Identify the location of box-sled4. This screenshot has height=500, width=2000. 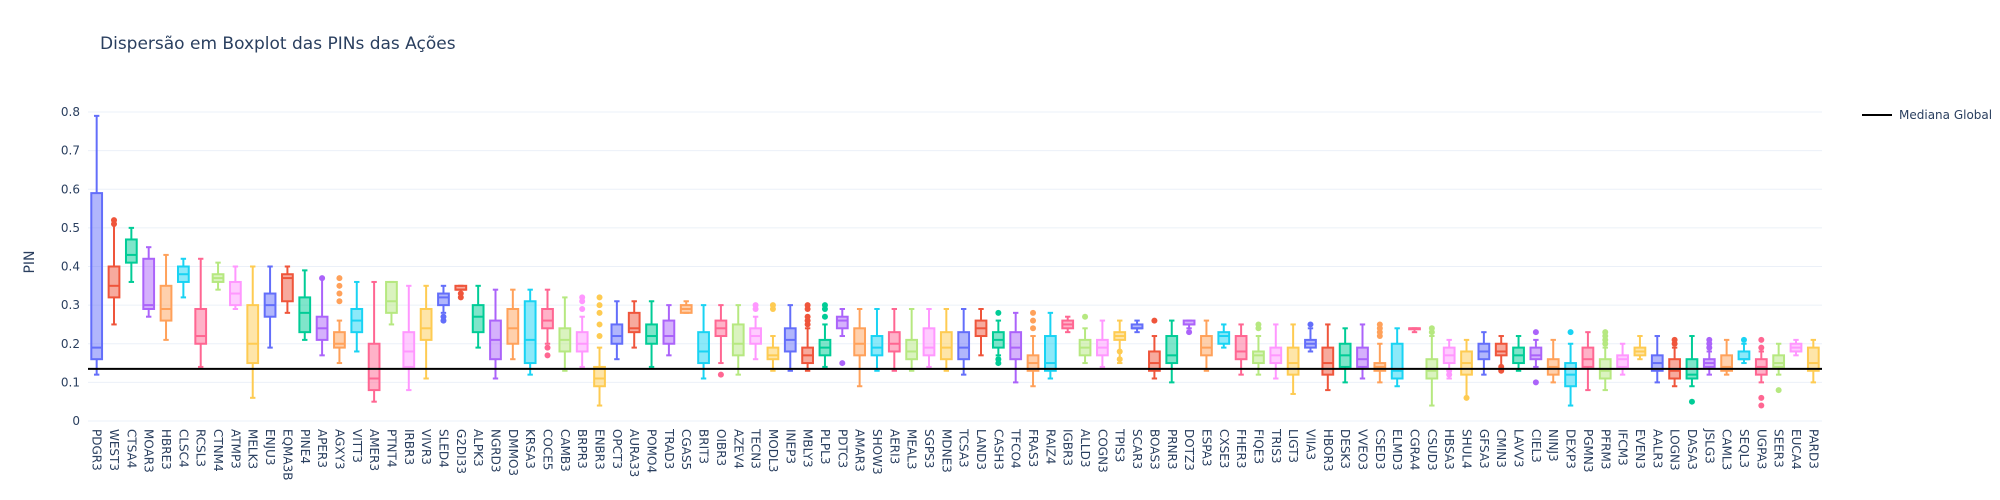
(443, 304).